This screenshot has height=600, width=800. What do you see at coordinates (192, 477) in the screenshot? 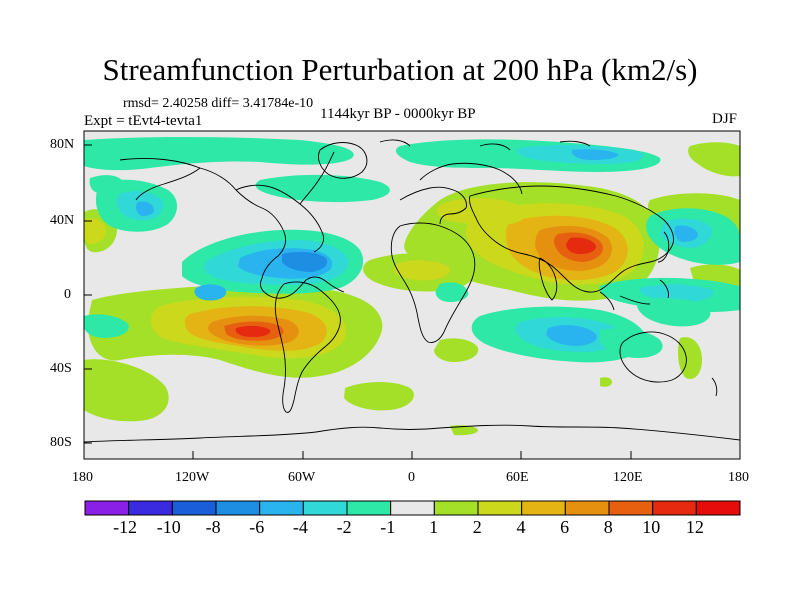
I see `lon-label-120w: 120W` at bounding box center [192, 477].